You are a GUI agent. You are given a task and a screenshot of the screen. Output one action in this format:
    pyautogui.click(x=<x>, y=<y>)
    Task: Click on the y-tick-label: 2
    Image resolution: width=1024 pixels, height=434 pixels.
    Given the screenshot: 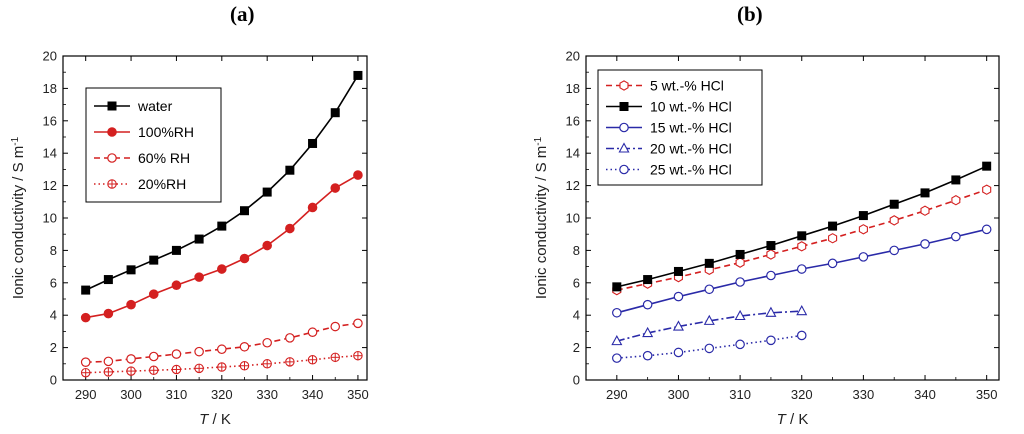 What is the action you would take?
    pyautogui.click(x=53, y=347)
    